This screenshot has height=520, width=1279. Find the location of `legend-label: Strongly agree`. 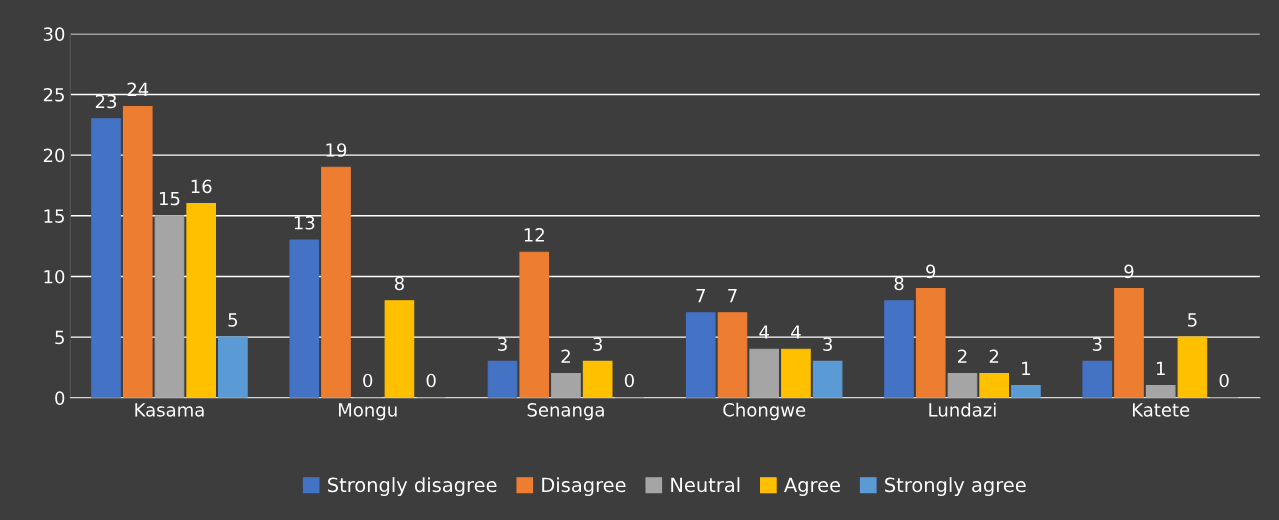

legend-label: Strongly agree is located at coordinates (955, 486).